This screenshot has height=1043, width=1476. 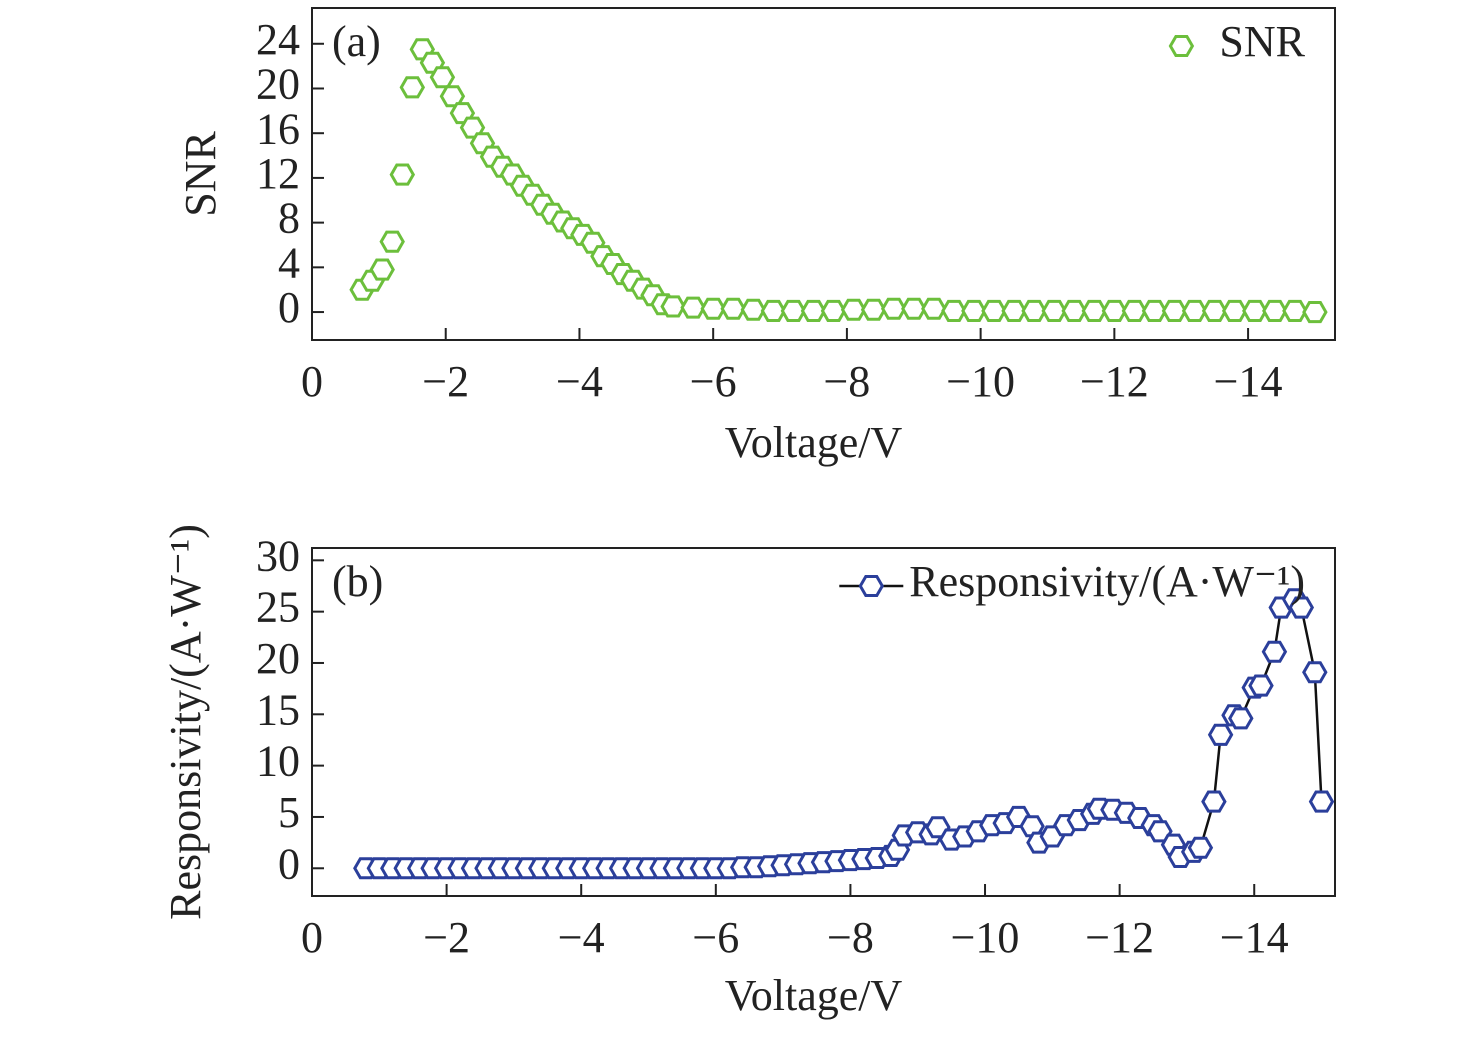 I want to click on y-tick-label: 15, so click(x=278, y=709).